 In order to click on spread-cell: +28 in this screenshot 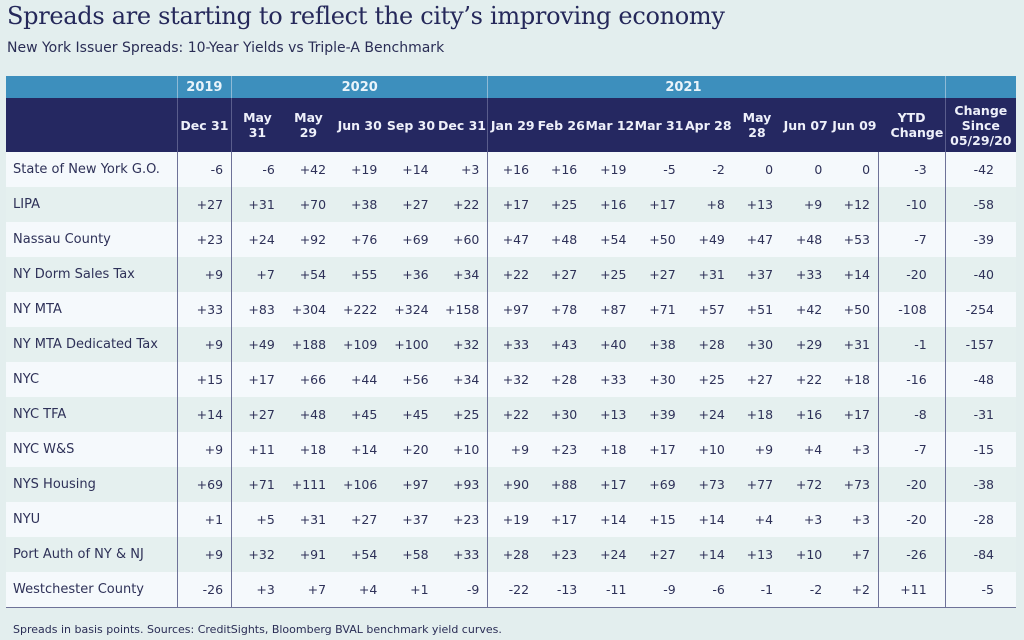, I will do `click(561, 379)`.